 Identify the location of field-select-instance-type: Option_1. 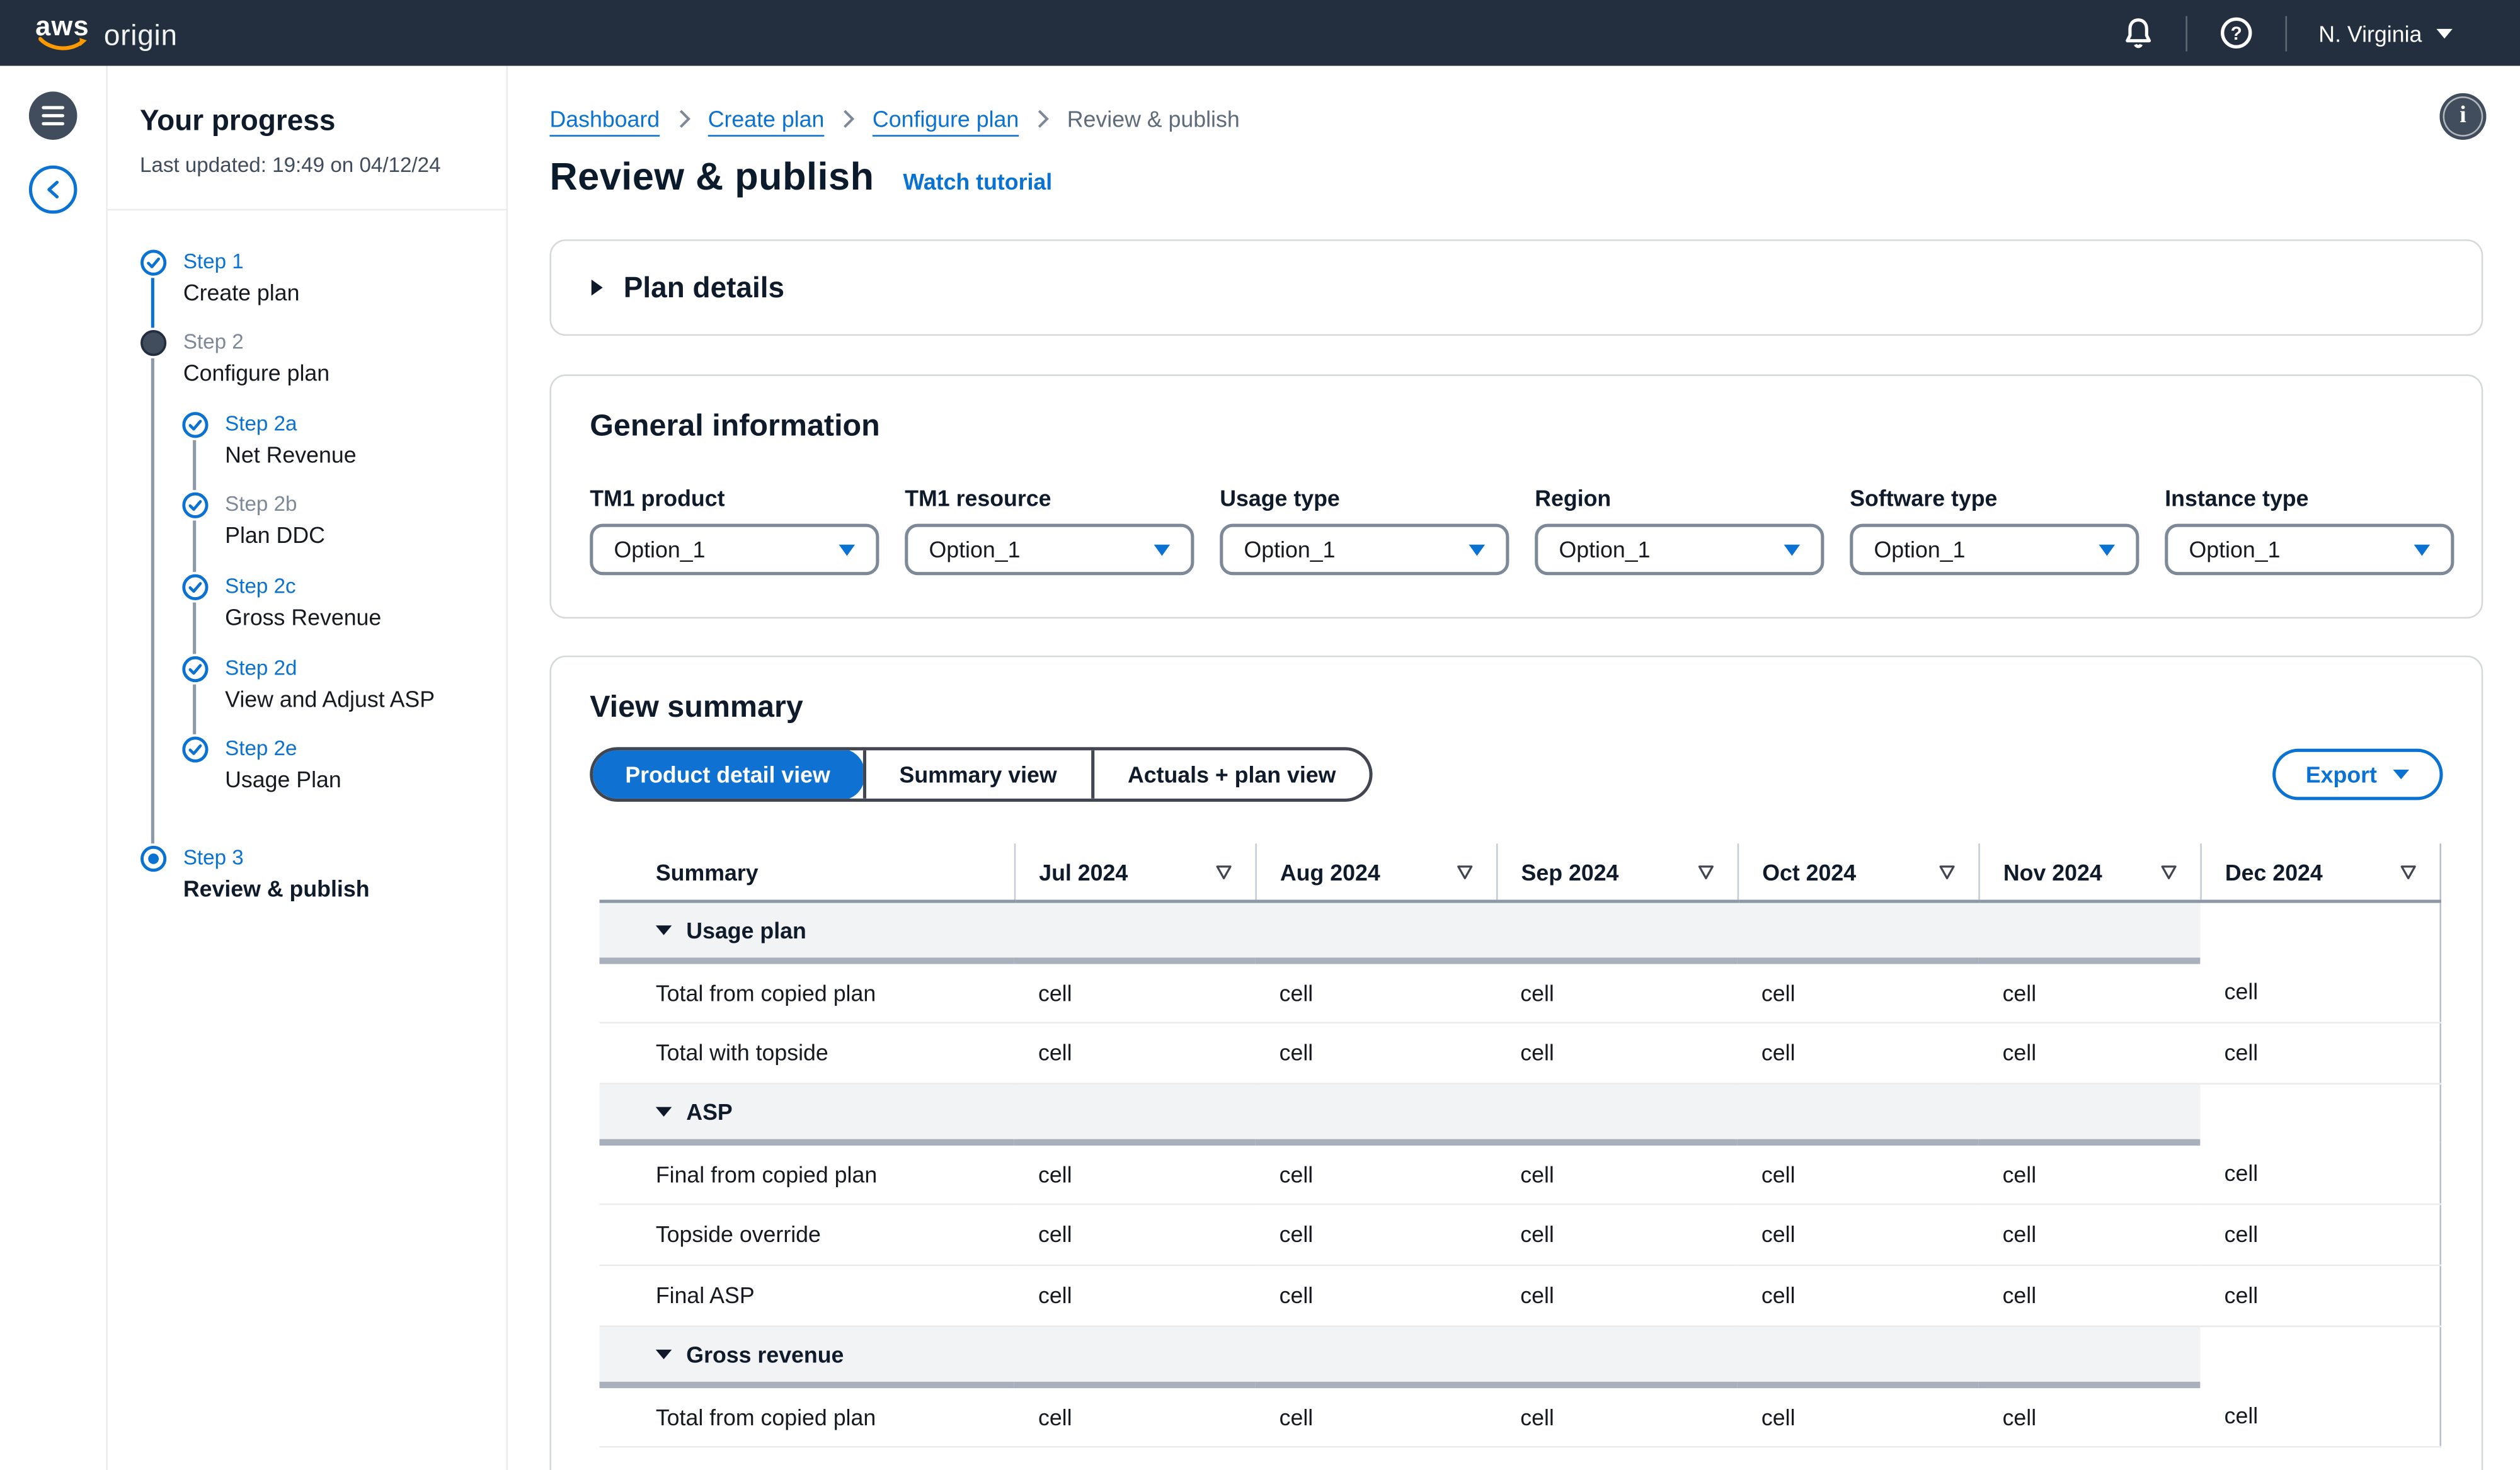
(2309, 549).